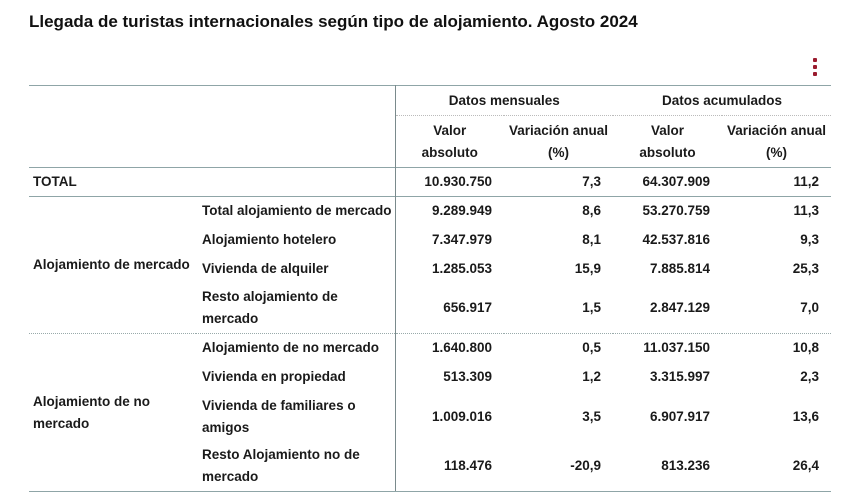  What do you see at coordinates (449, 466) in the screenshot?
I see `cell-monthly-value: 118.476` at bounding box center [449, 466].